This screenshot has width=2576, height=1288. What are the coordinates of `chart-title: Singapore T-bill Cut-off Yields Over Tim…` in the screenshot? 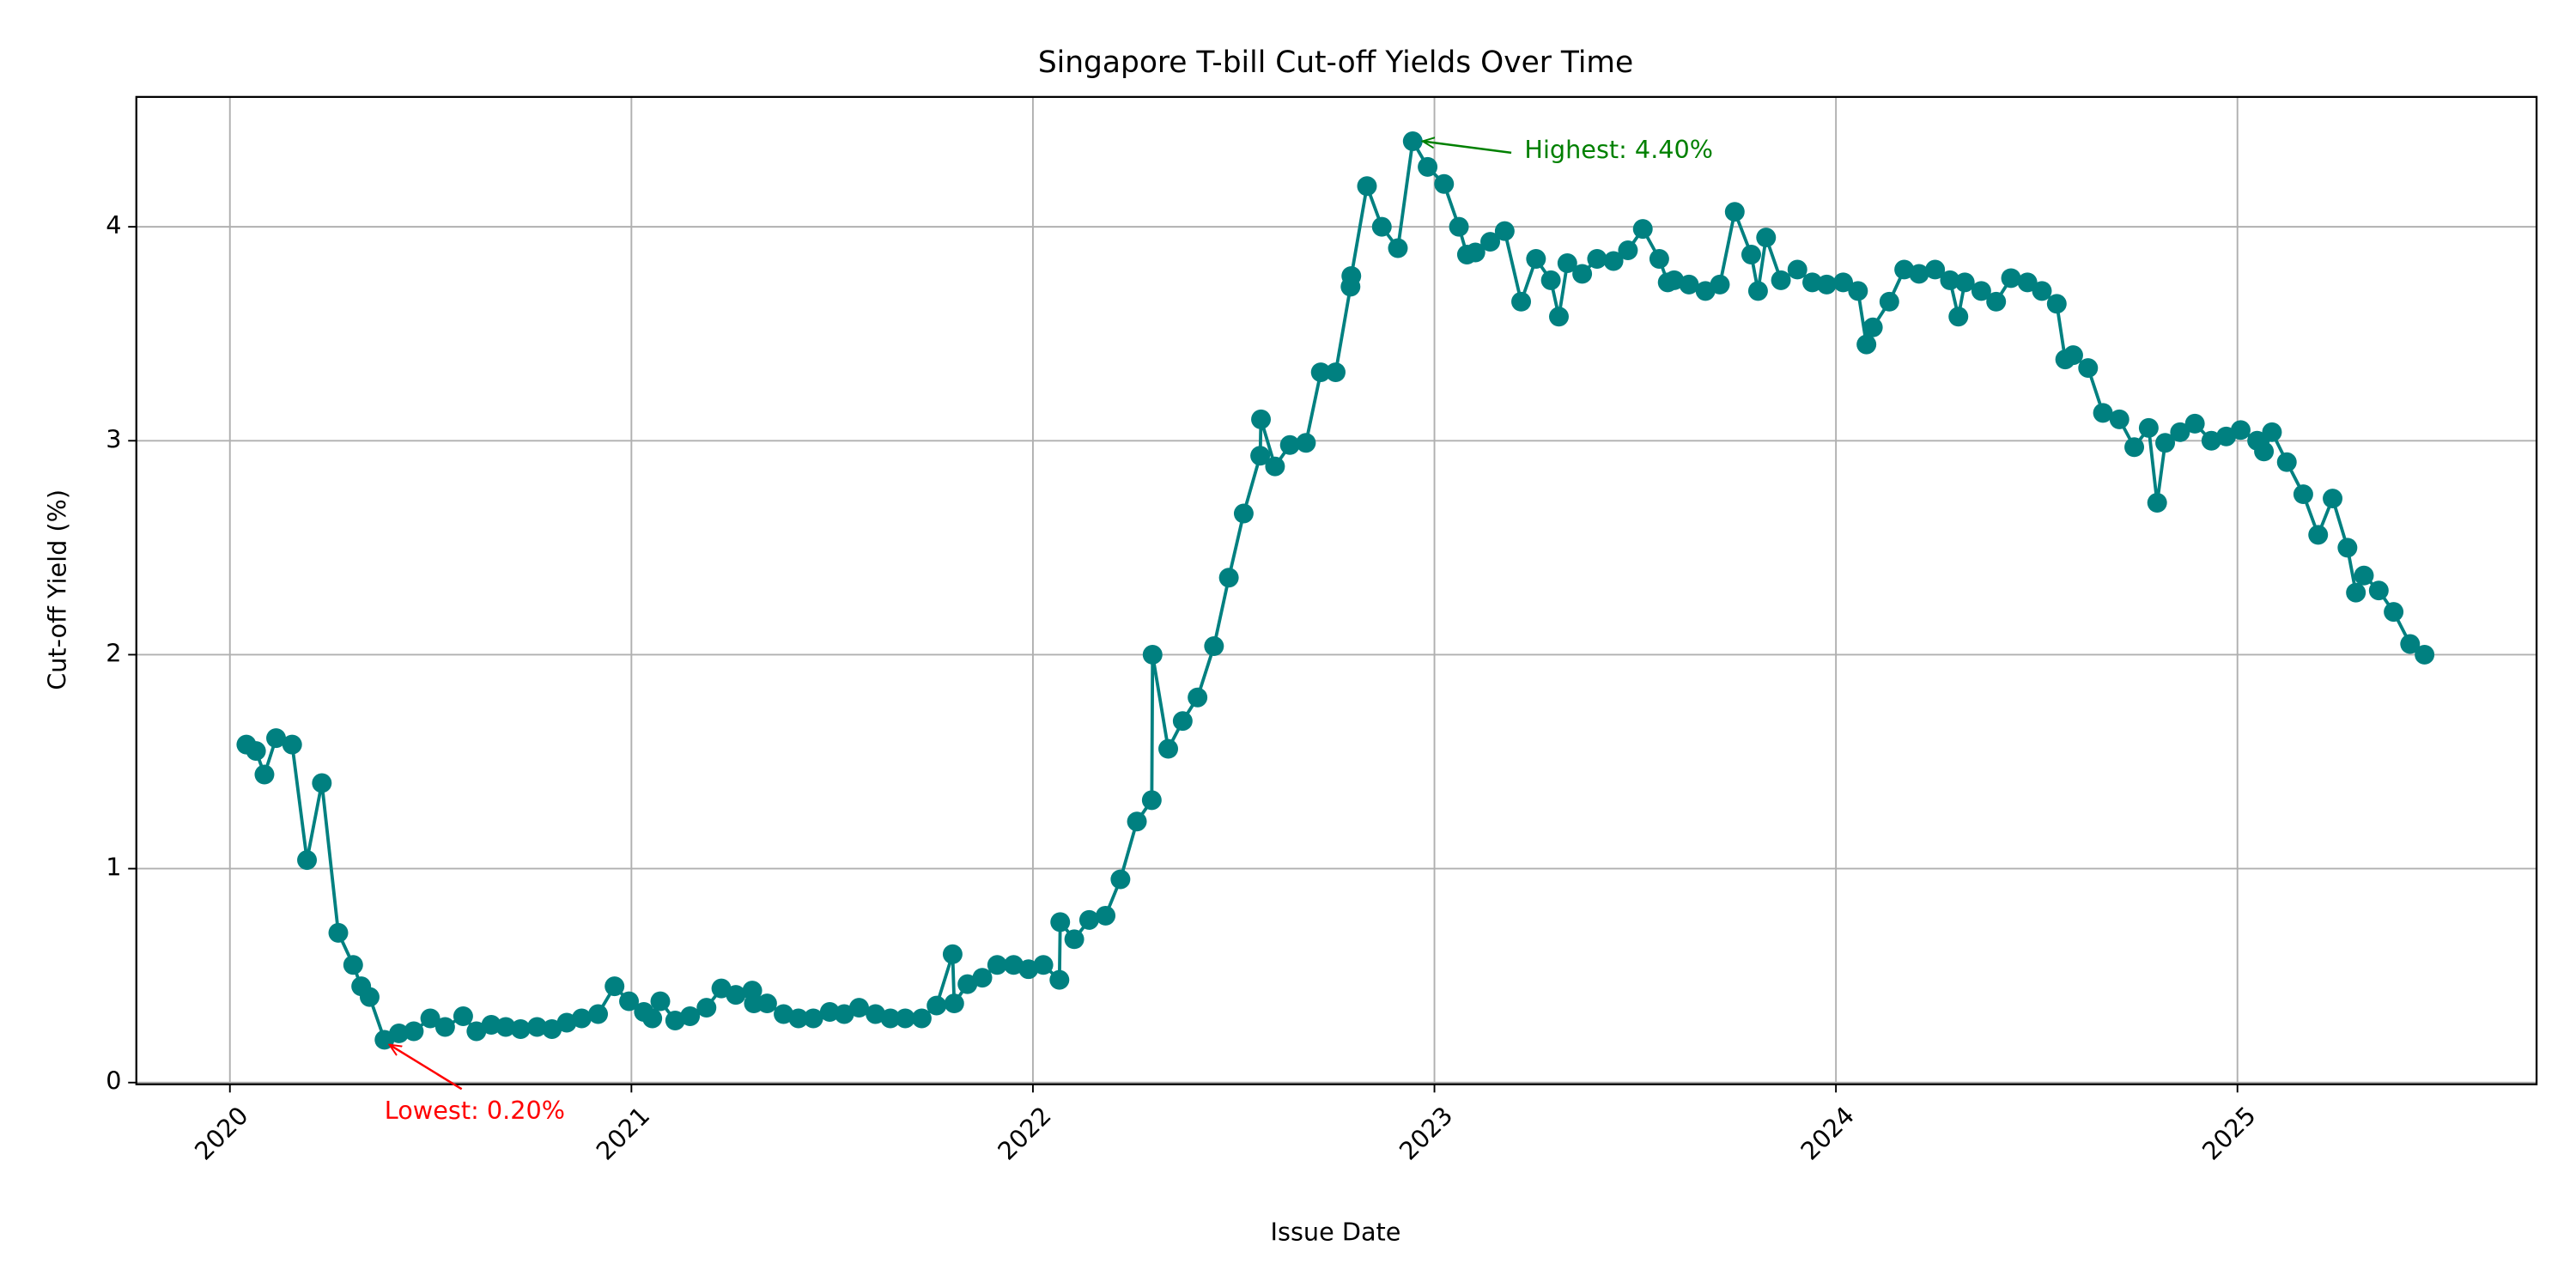 It's located at (1335, 63).